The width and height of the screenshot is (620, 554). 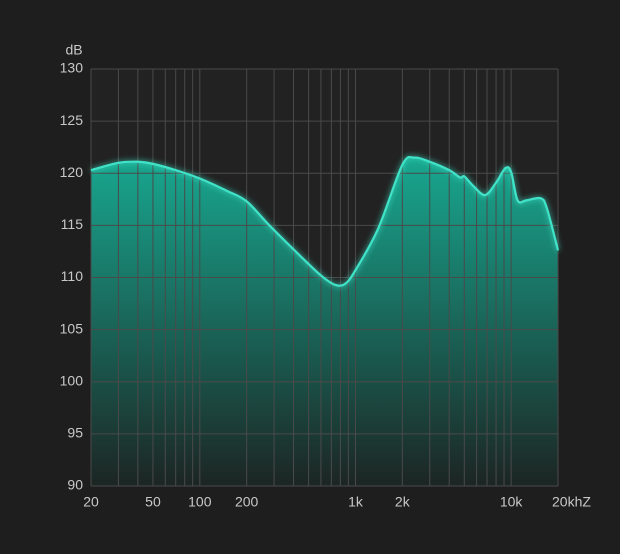 I want to click on y-tick-label: 90, so click(x=75, y=485).